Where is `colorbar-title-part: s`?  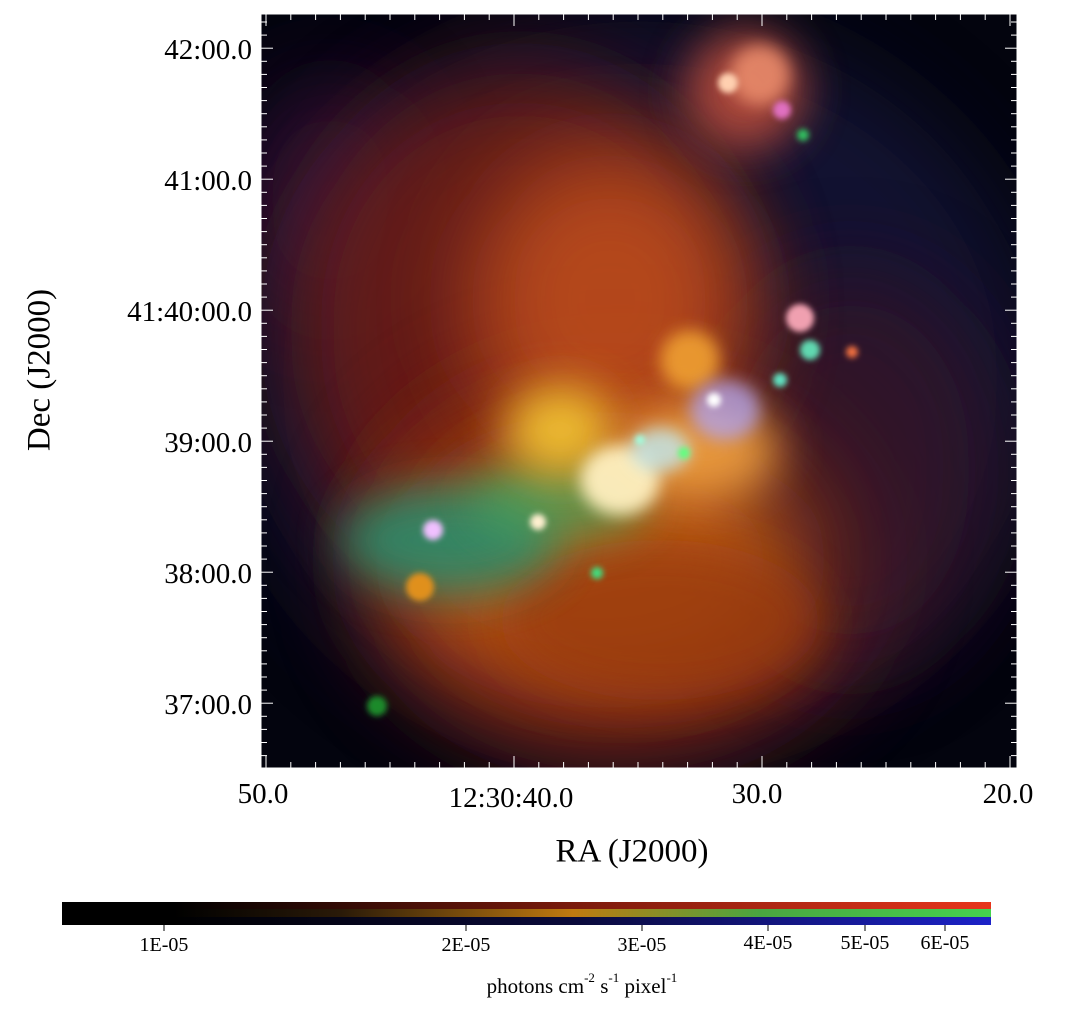
colorbar-title-part: s is located at coordinates (601, 986).